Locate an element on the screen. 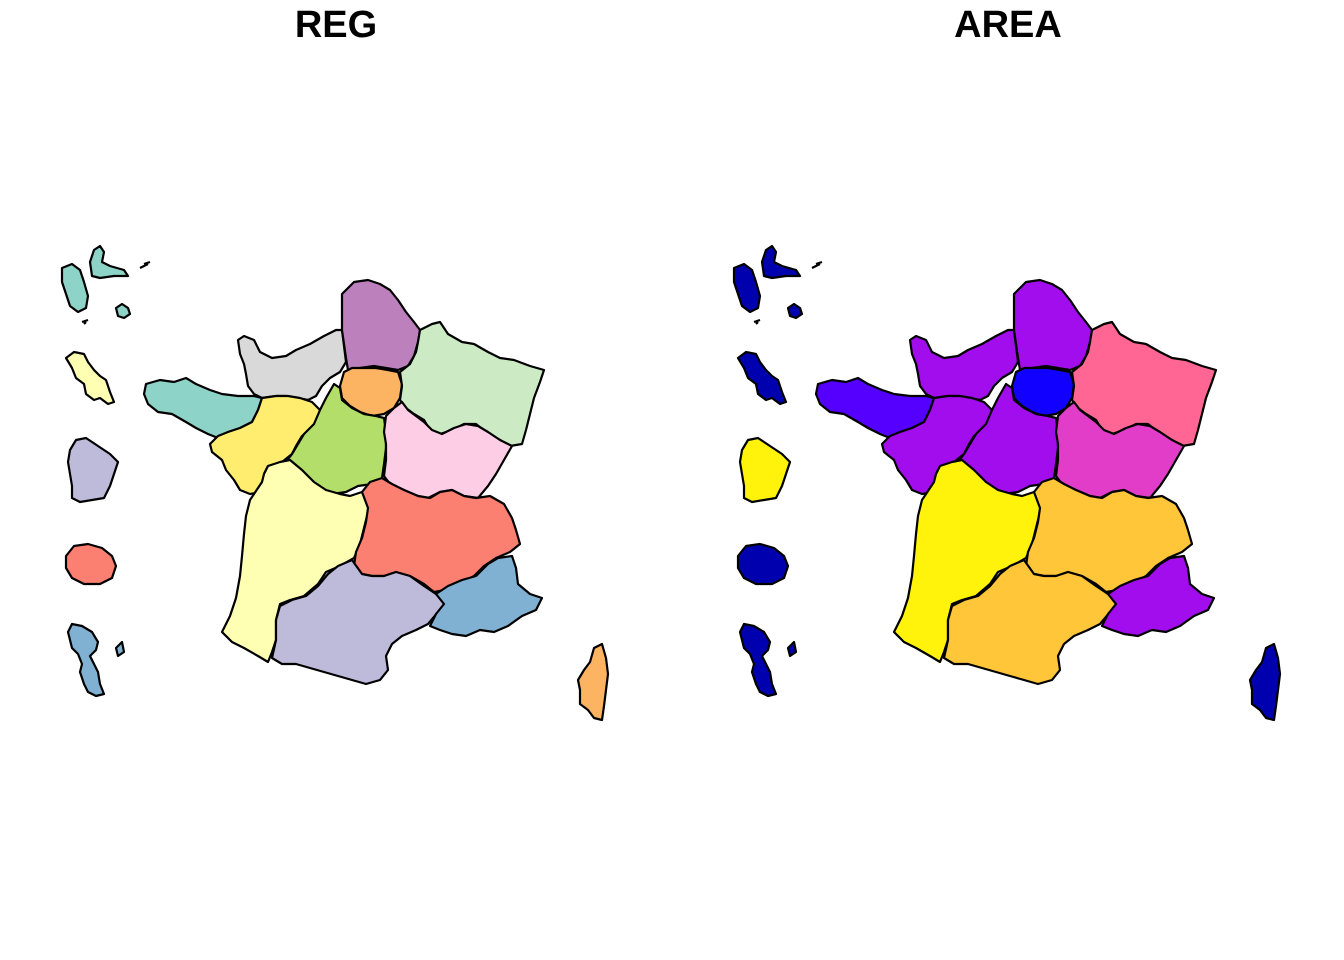  area-map-title: AREA is located at coordinates (1008, 25).